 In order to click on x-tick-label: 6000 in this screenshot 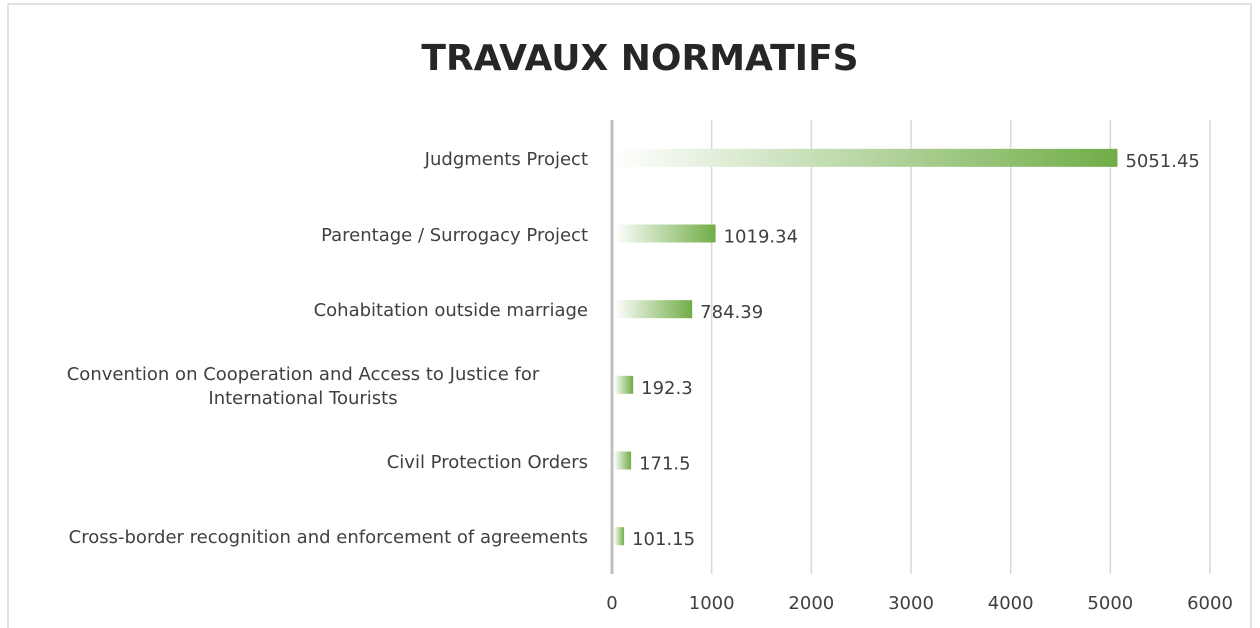, I will do `click(1210, 603)`.